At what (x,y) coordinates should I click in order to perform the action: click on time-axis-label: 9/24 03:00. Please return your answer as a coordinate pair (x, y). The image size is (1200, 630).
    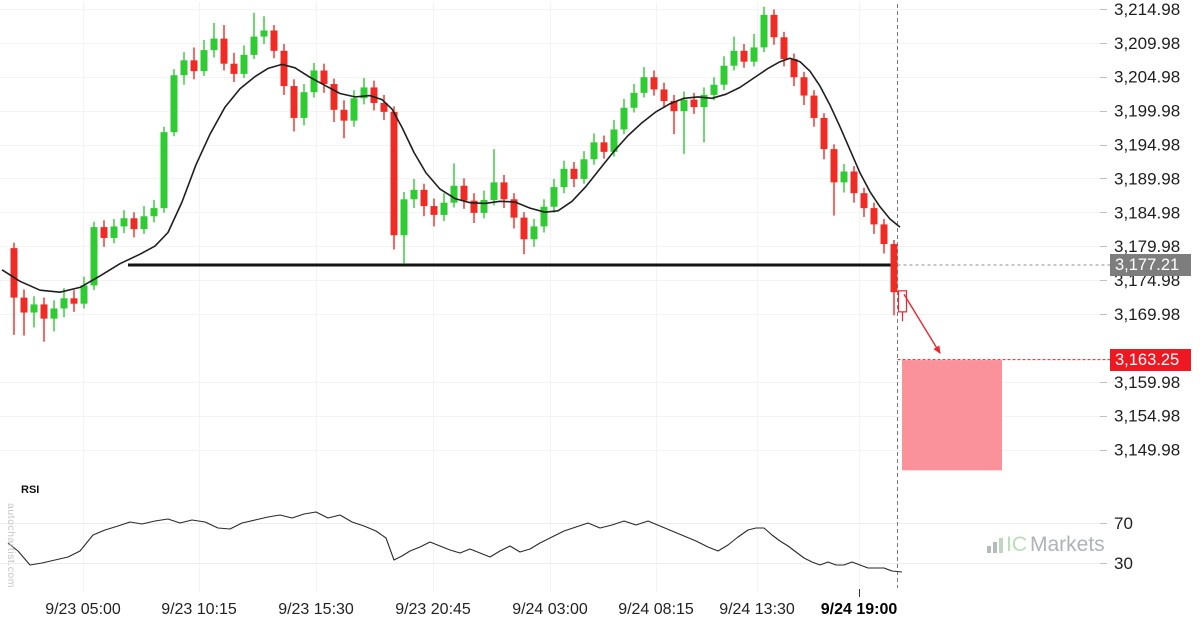
    Looking at the image, I should click on (550, 609).